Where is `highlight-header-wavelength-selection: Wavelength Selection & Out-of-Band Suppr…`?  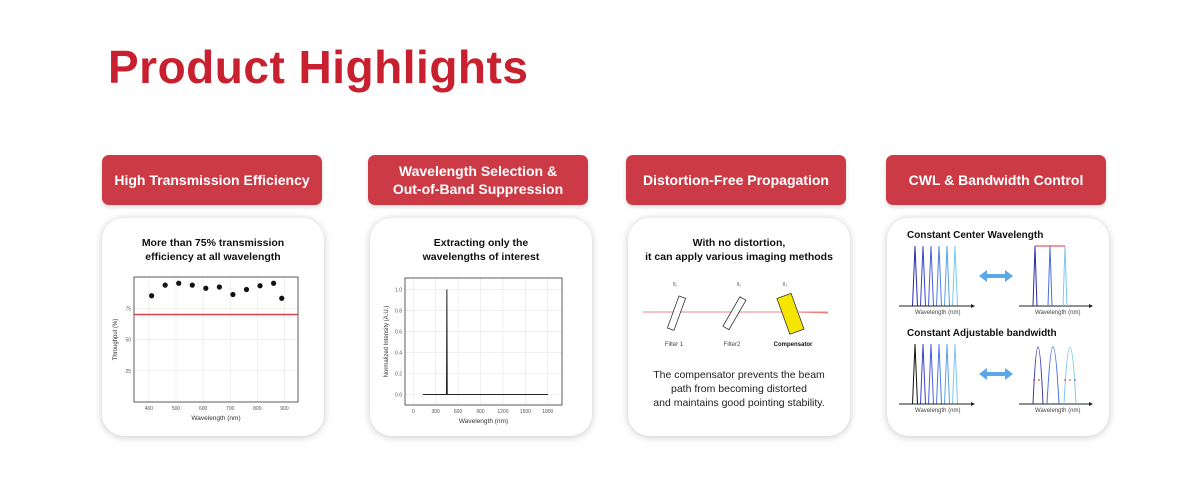
highlight-header-wavelength-selection: Wavelength Selection & Out-of-Band Suppr… is located at coordinates (478, 180).